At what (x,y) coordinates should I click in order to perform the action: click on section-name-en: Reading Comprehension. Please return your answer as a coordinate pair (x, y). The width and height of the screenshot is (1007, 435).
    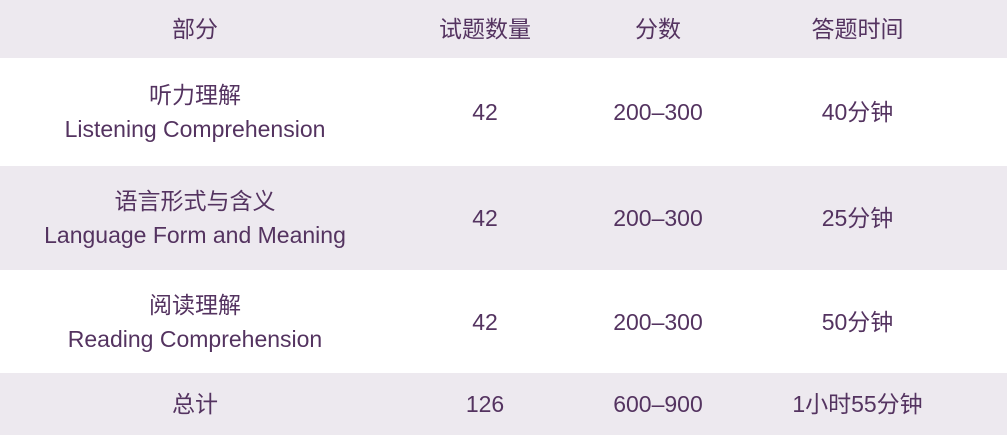
    Looking at the image, I should click on (195, 338).